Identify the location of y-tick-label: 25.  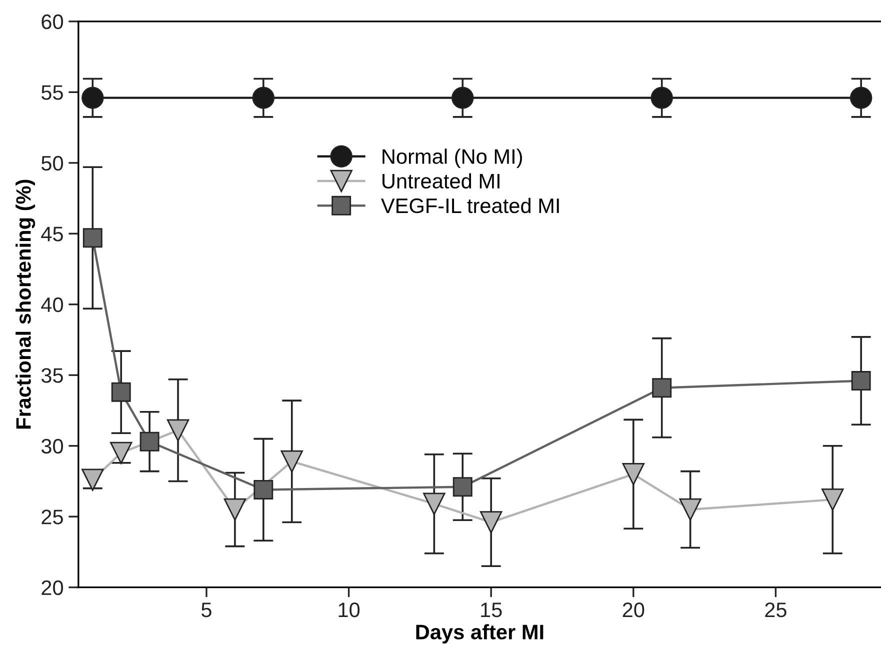
(52, 517).